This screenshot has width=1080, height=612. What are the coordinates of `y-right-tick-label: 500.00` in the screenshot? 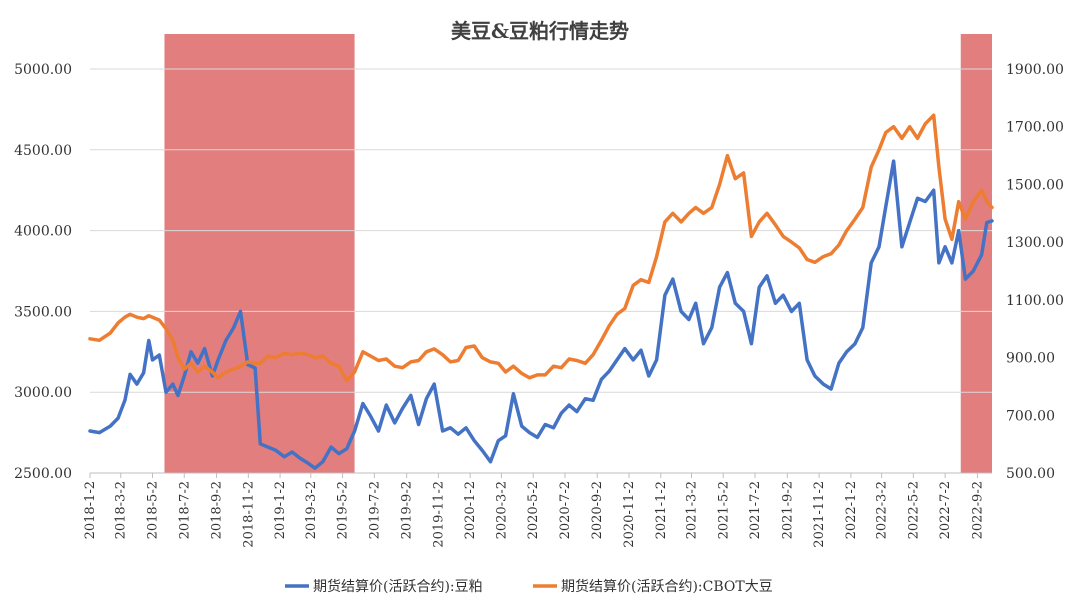 It's located at (1030, 474).